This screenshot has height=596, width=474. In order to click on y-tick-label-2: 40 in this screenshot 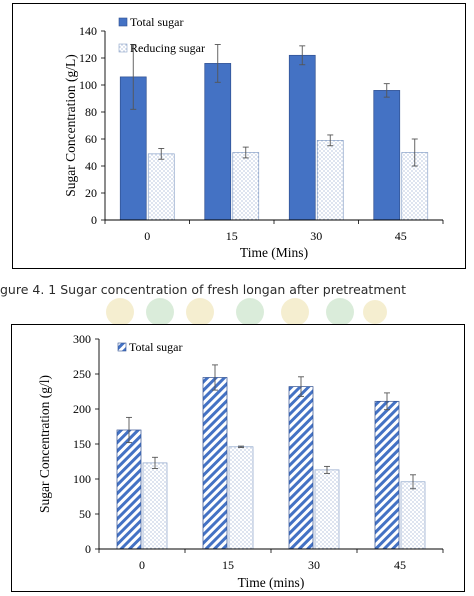, I will do `click(91, 166)`.